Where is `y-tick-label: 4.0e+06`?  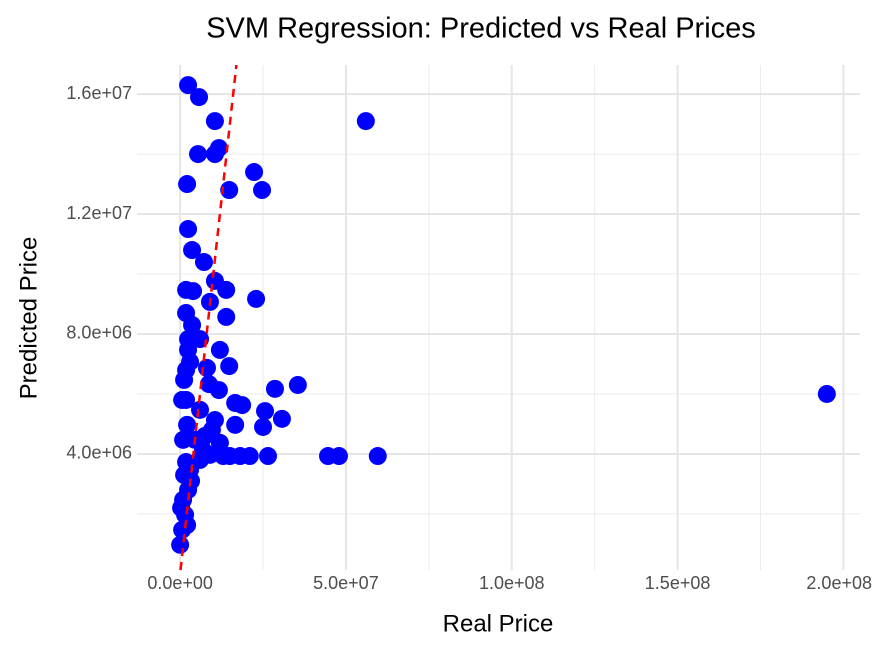
y-tick-label: 4.0e+06 is located at coordinates (99, 453).